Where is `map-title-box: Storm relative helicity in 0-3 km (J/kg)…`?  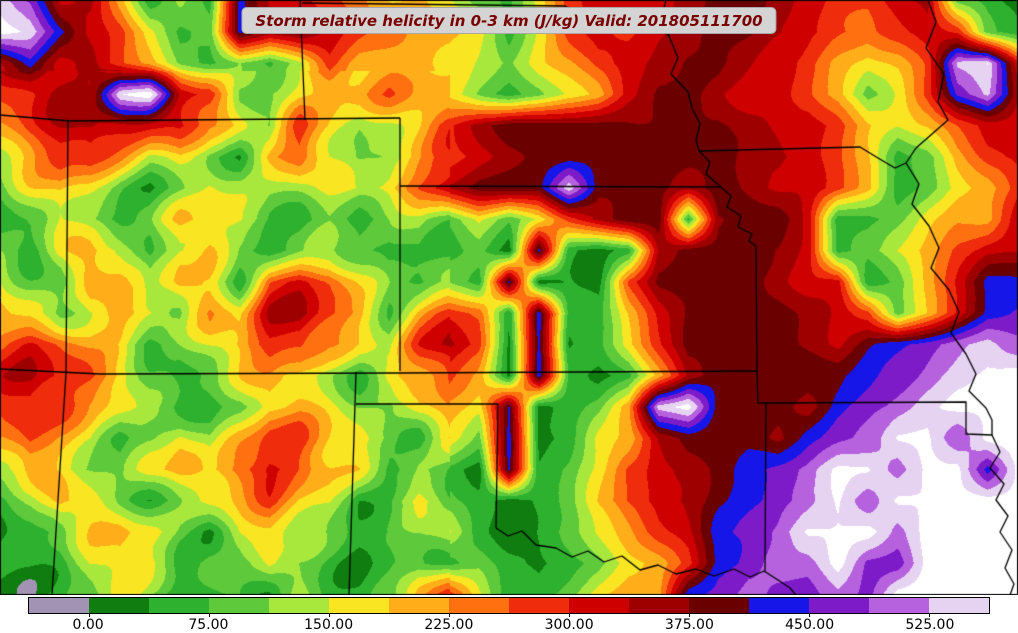 map-title-box: Storm relative helicity in 0-3 km (J/kg)… is located at coordinates (509, 20).